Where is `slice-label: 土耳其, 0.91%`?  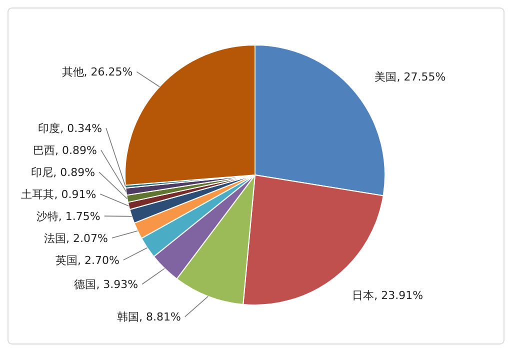 slice-label: 土耳其, 0.91% is located at coordinates (58, 194).